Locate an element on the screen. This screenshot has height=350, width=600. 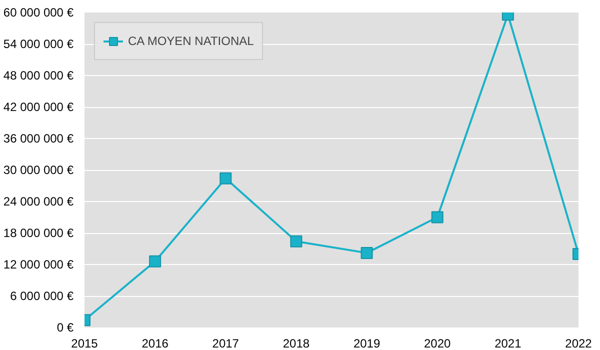
y-tick-label: 36 000 000 € is located at coordinates (38, 139).